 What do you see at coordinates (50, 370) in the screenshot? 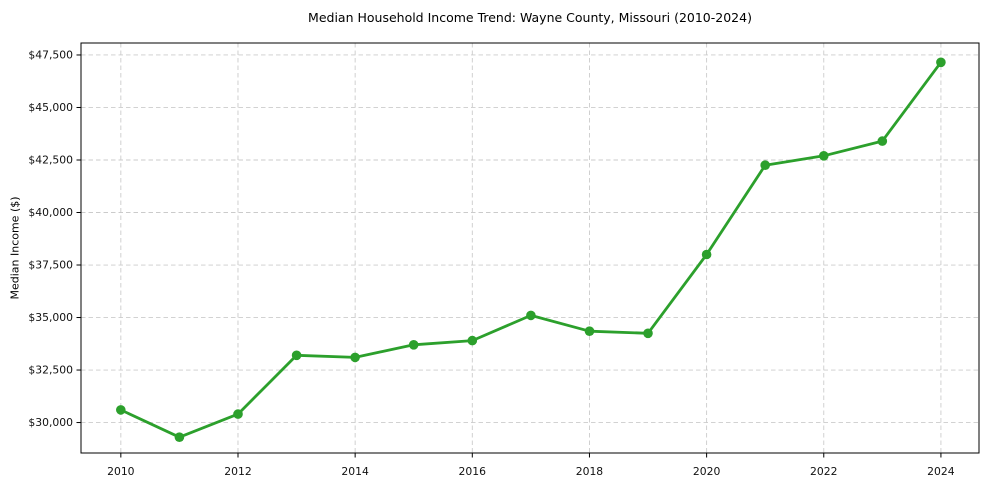
I see `y-tick-label: $32,500` at bounding box center [50, 370].